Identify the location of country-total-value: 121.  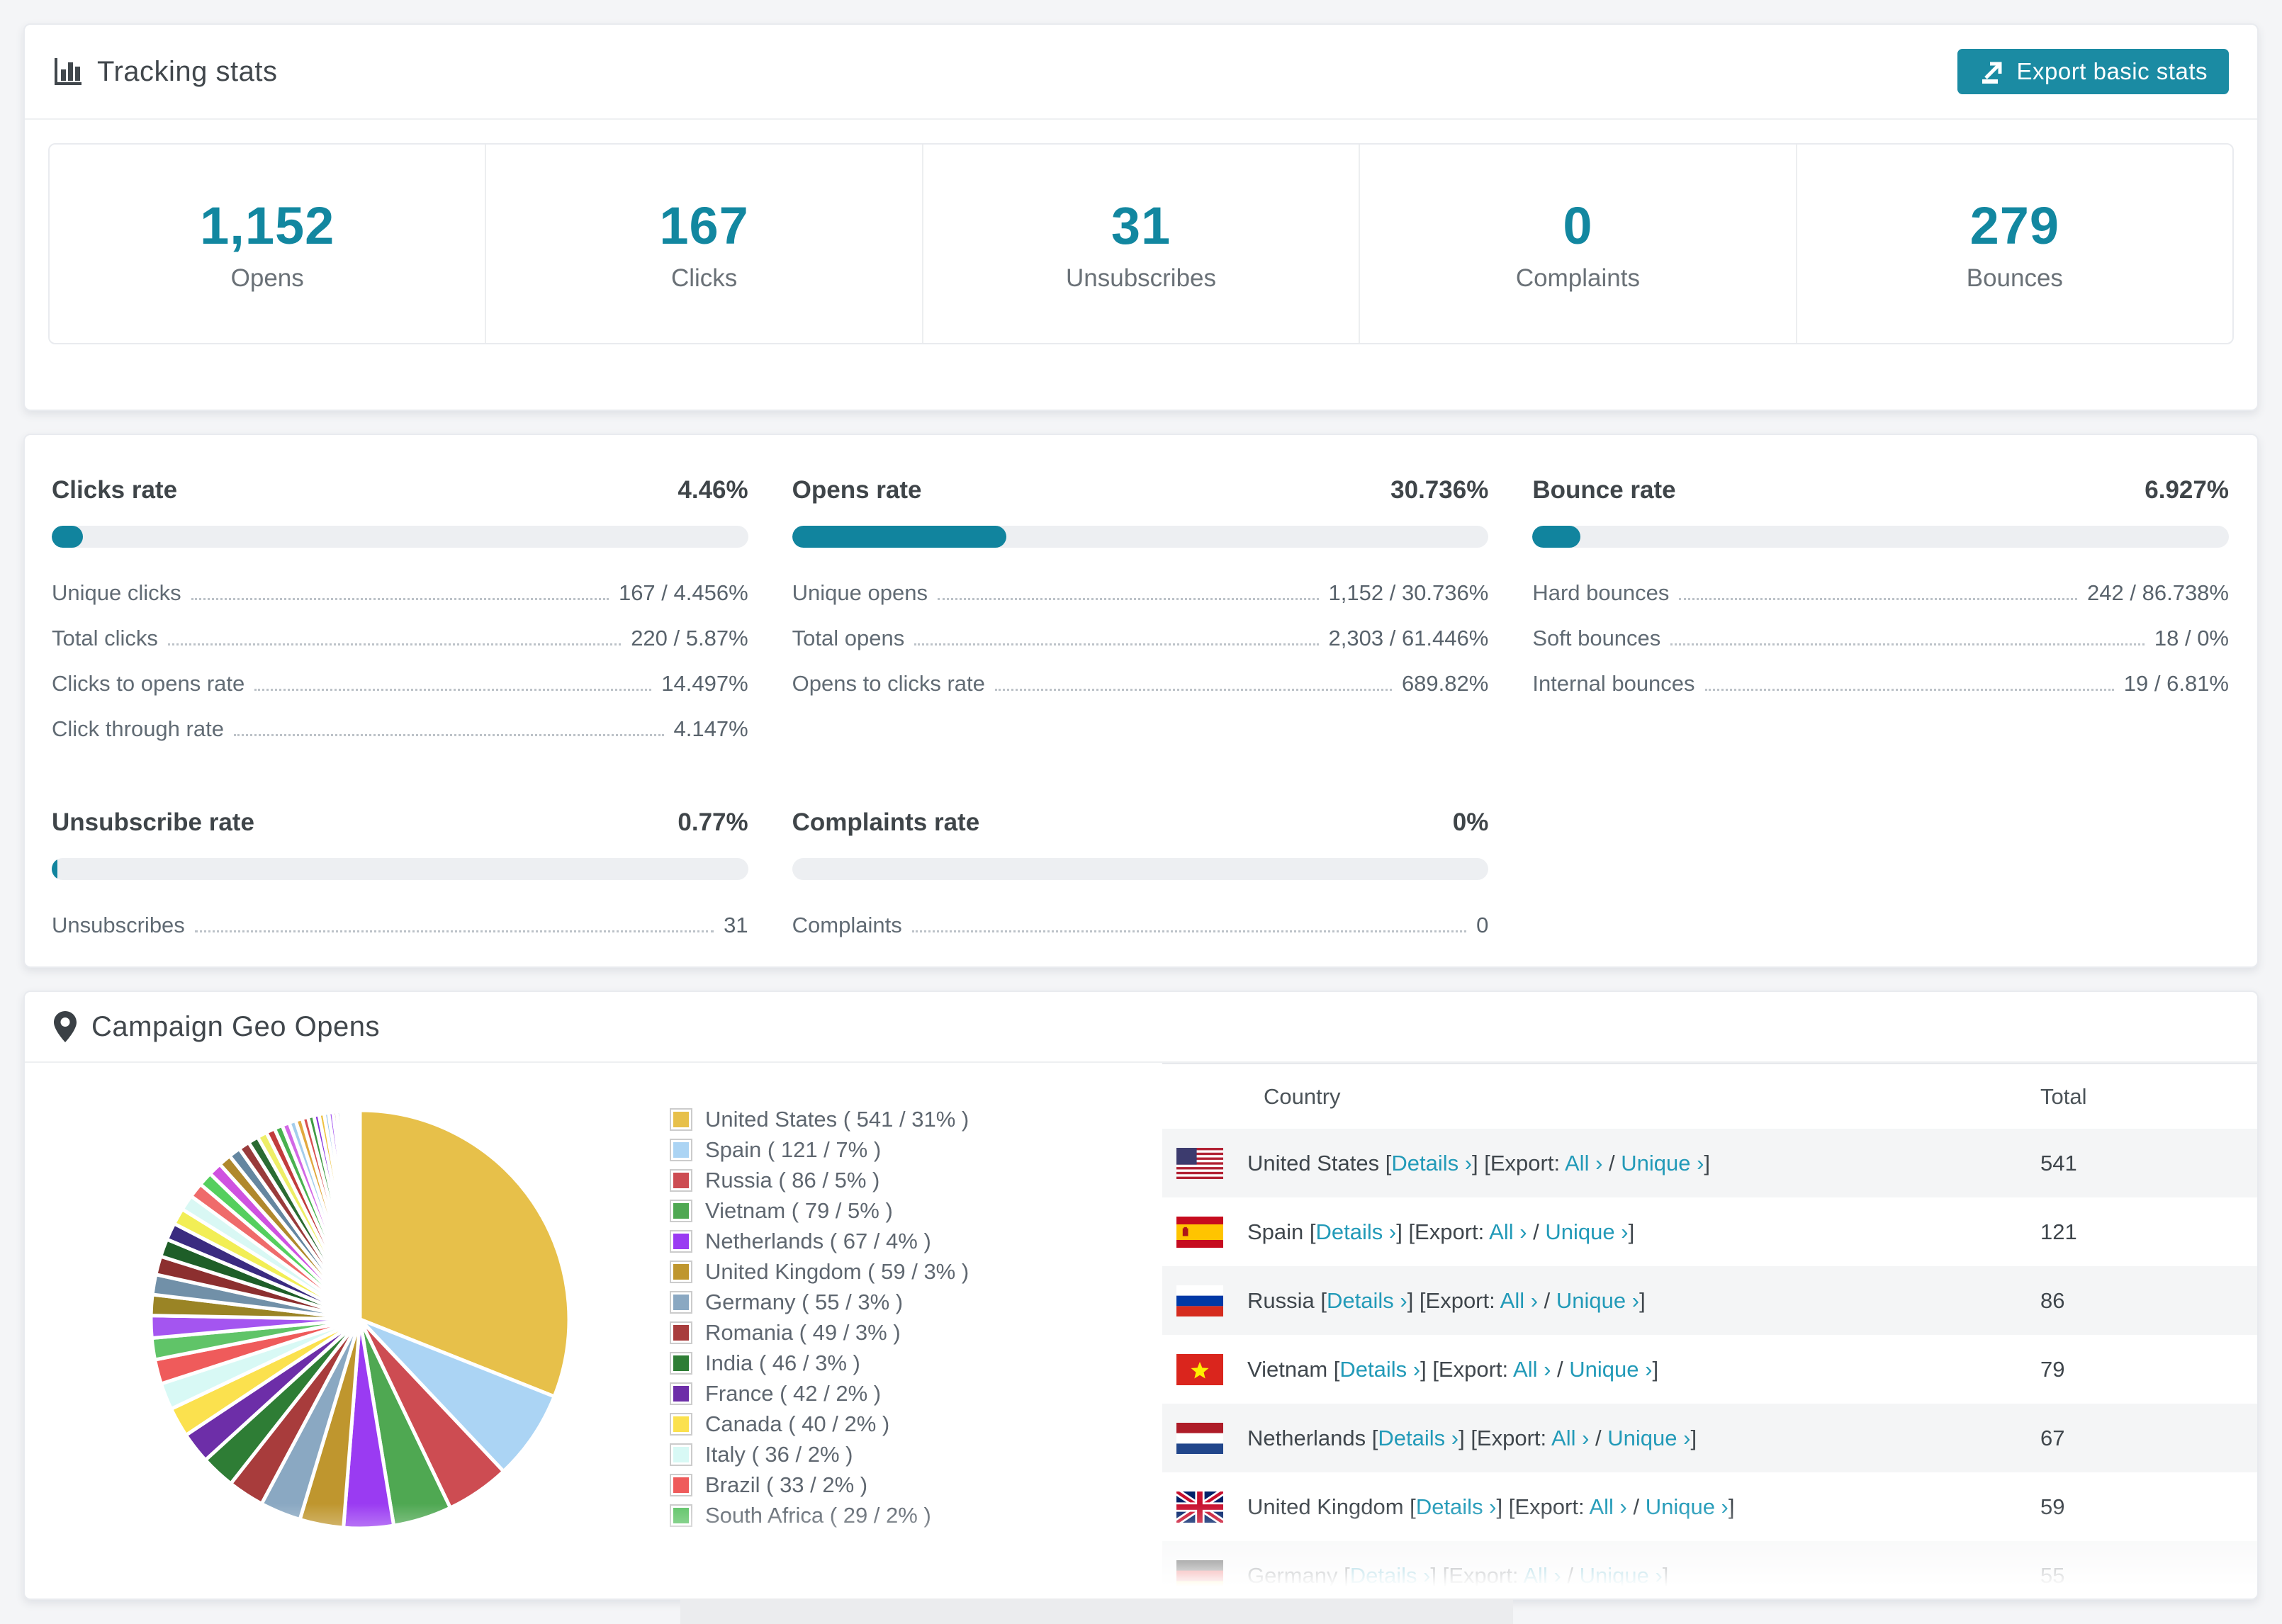
(2059, 1231).